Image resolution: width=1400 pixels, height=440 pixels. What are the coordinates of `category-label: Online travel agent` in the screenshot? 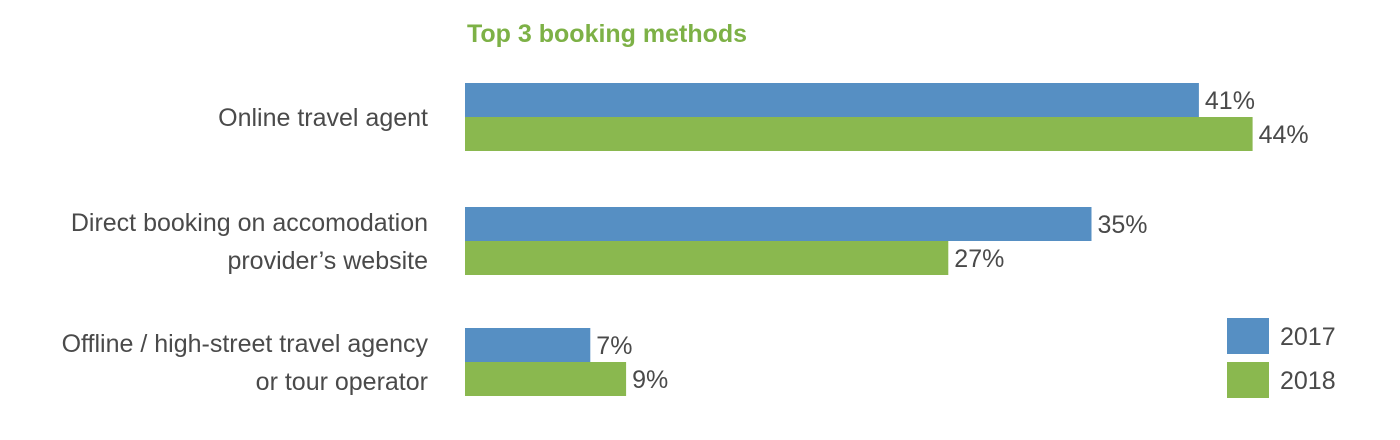 It's located at (323, 118).